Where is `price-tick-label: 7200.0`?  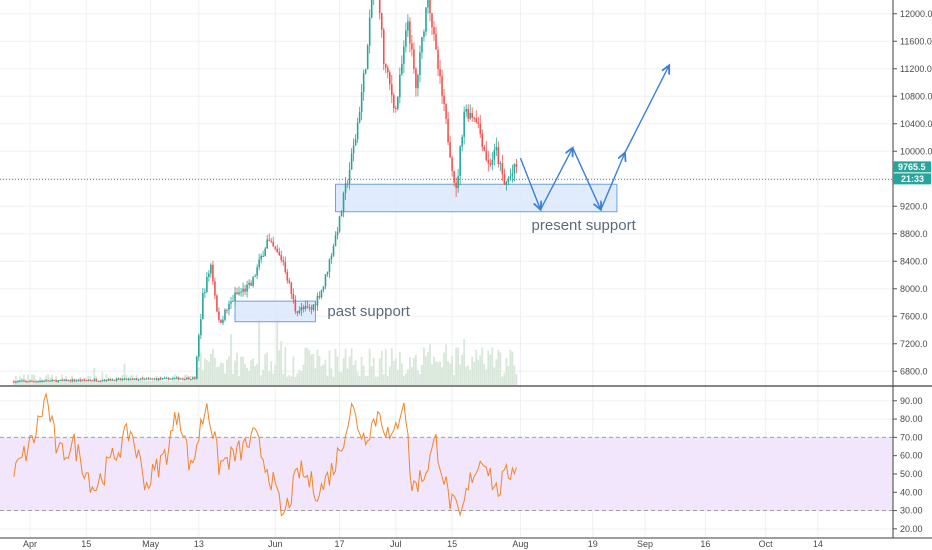
price-tick-label: 7200.0 is located at coordinates (914, 344).